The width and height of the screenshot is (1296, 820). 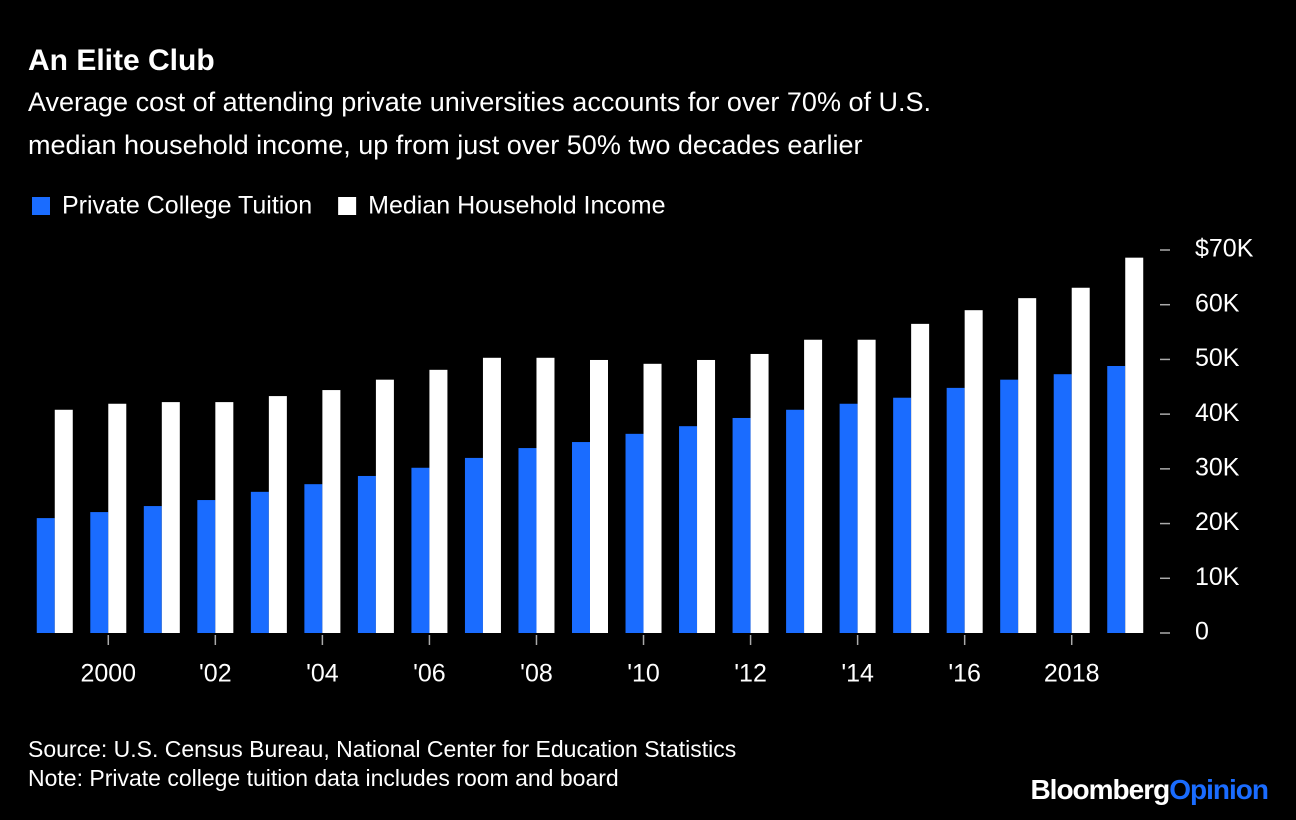 What do you see at coordinates (108, 674) in the screenshot?
I see `x-tick-label: 2000` at bounding box center [108, 674].